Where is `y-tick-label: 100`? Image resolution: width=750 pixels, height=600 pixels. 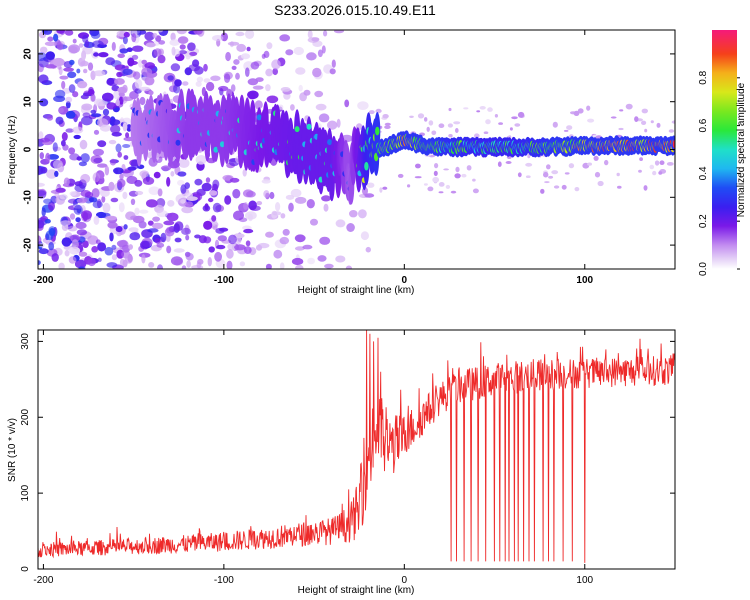
y-tick-label: 100 is located at coordinates (25, 492).